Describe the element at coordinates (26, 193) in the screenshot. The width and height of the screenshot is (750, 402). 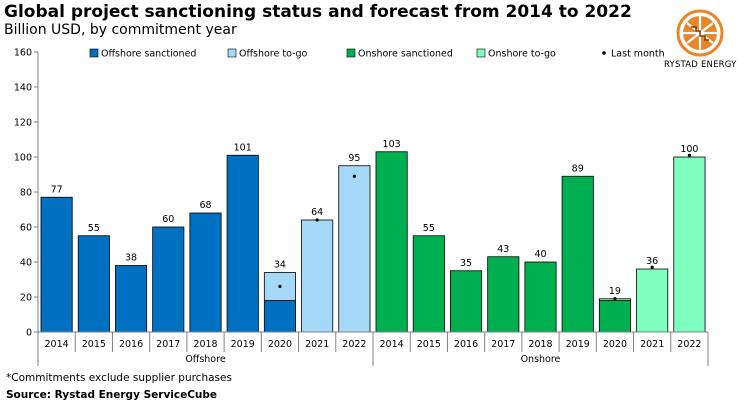
I see `y-tick-label: 80` at that location.